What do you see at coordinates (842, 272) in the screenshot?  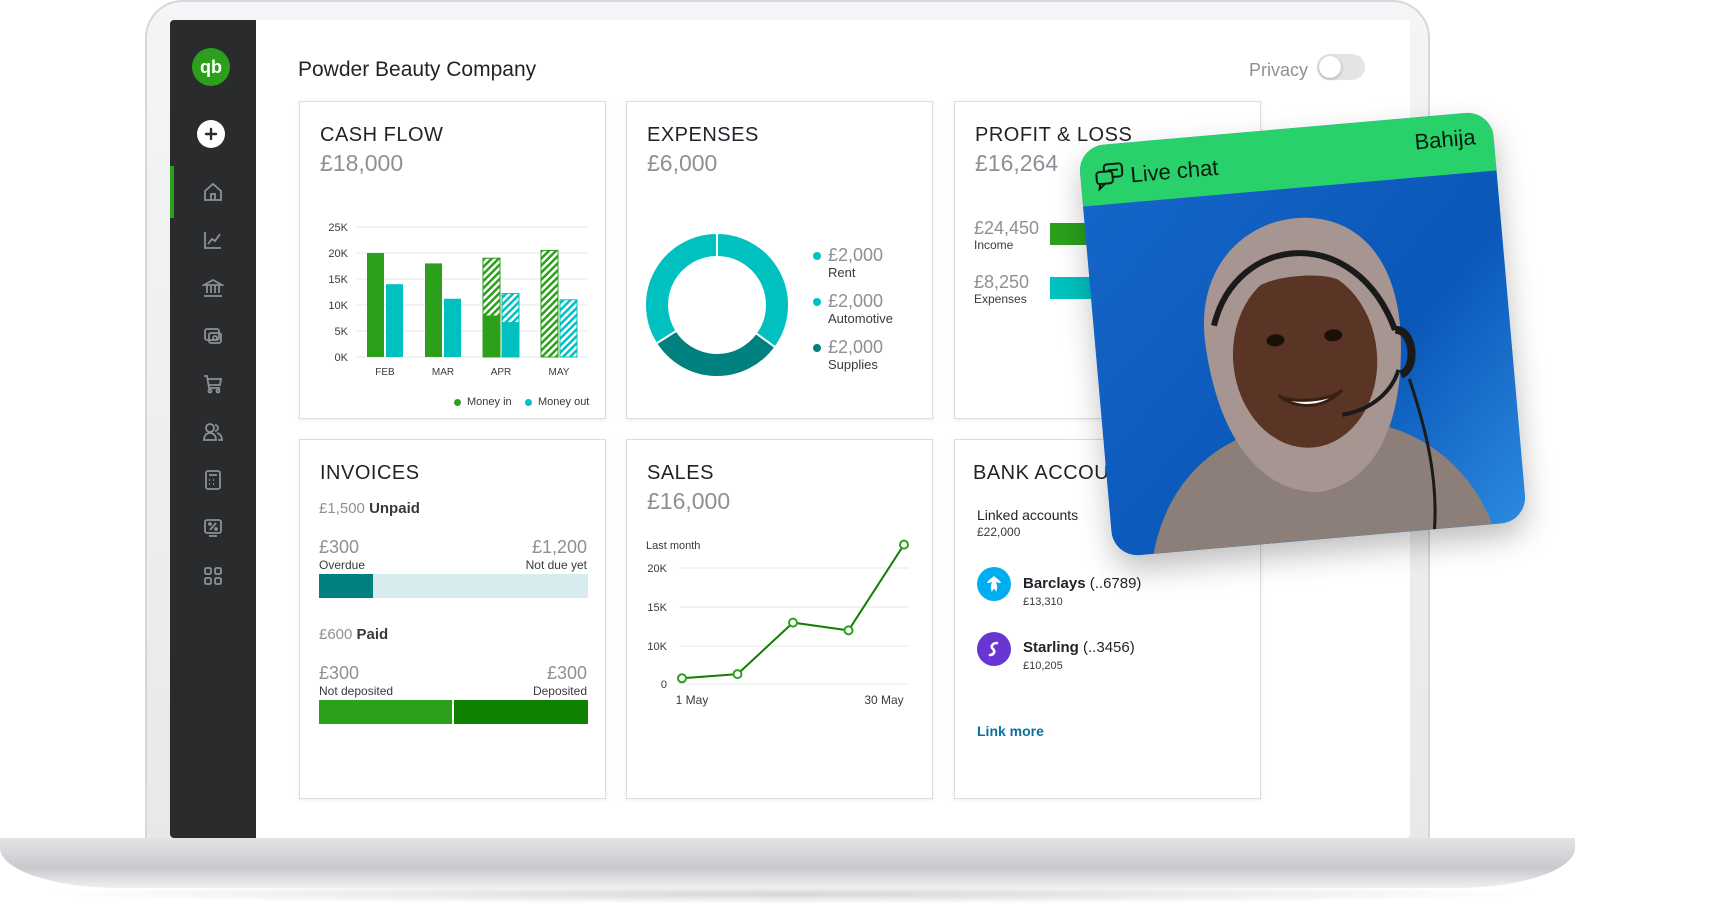 I see `expense-label-rent: Rent` at bounding box center [842, 272].